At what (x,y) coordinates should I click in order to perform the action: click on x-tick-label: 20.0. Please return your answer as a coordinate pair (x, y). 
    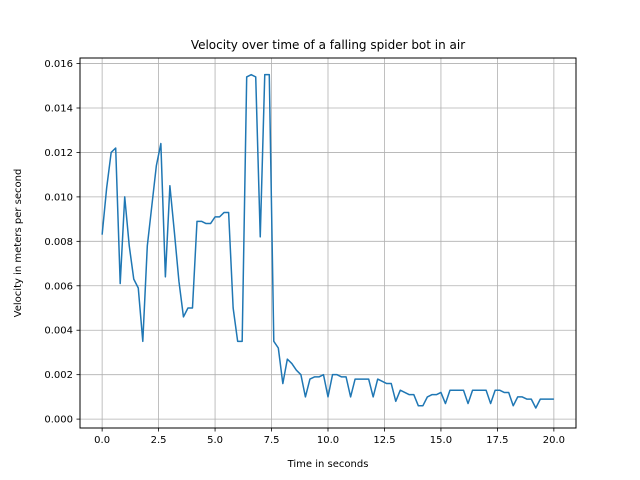
    Looking at the image, I should click on (554, 440).